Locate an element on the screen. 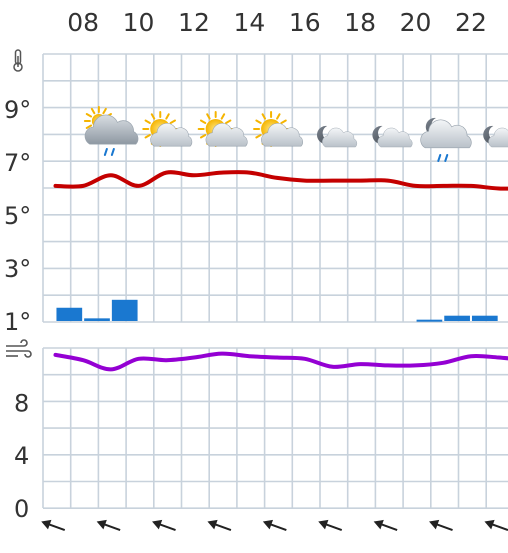 This screenshot has width=508, height=553. hour-labels: 08101214161820220 is located at coordinates (277, 22).